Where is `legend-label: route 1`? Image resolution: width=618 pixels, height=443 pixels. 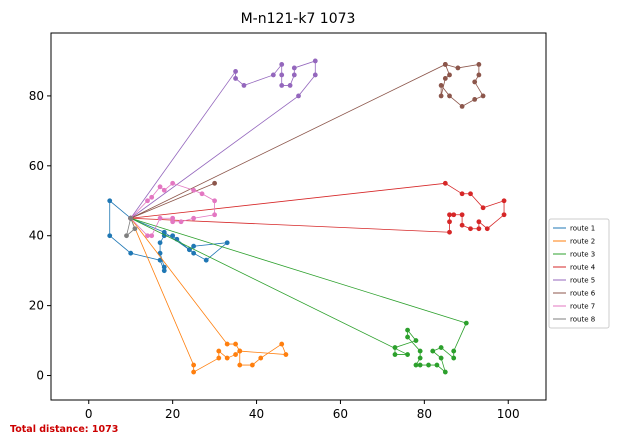 legend-label: route 1 is located at coordinates (582, 229).